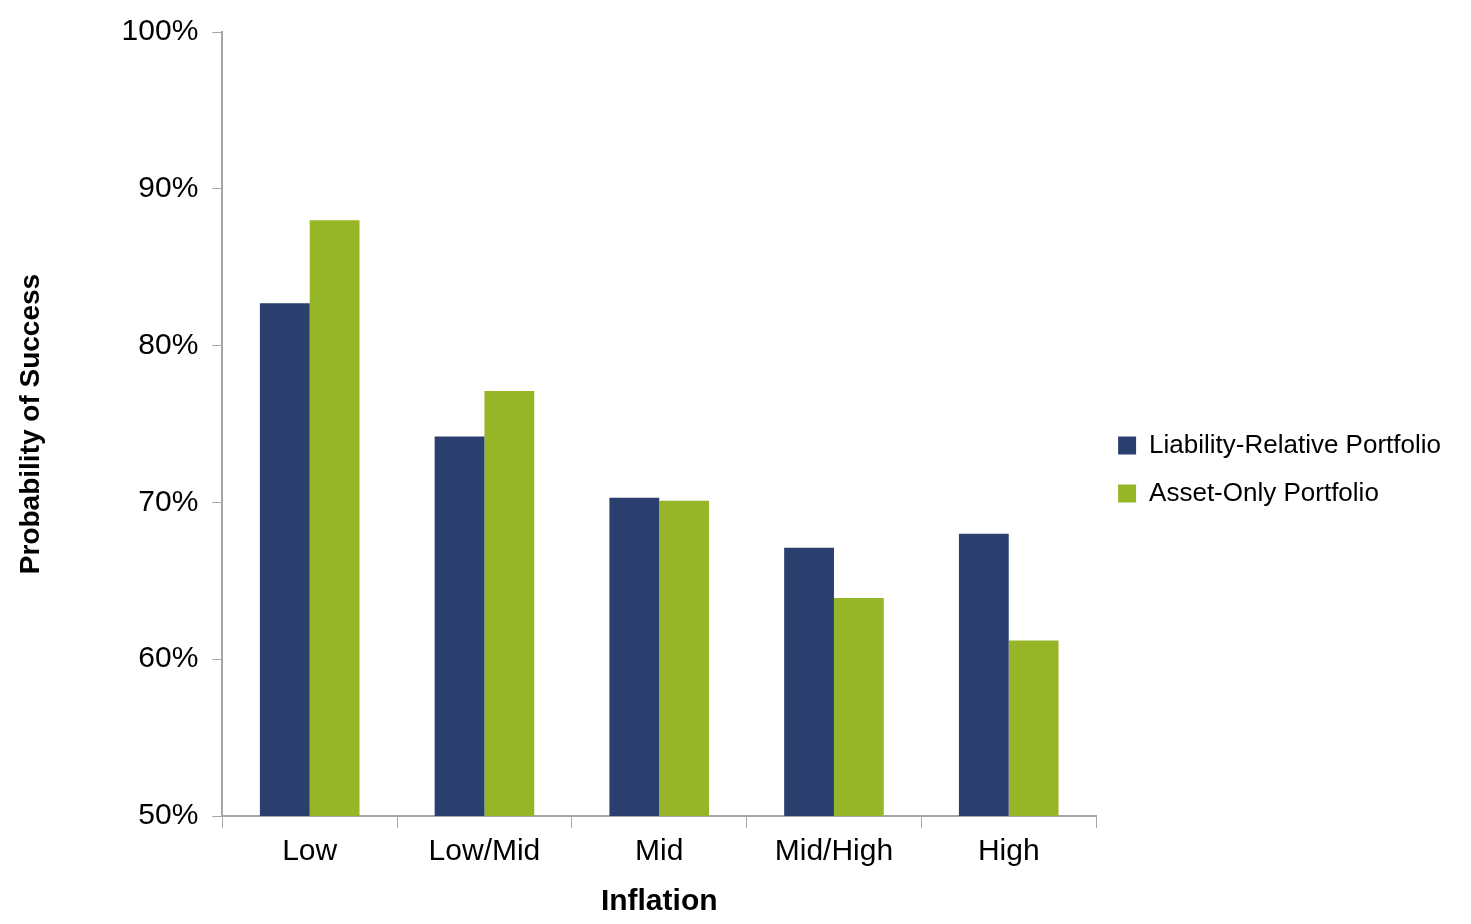  What do you see at coordinates (484, 850) in the screenshot?
I see `x-tick-label: Low/Mid` at bounding box center [484, 850].